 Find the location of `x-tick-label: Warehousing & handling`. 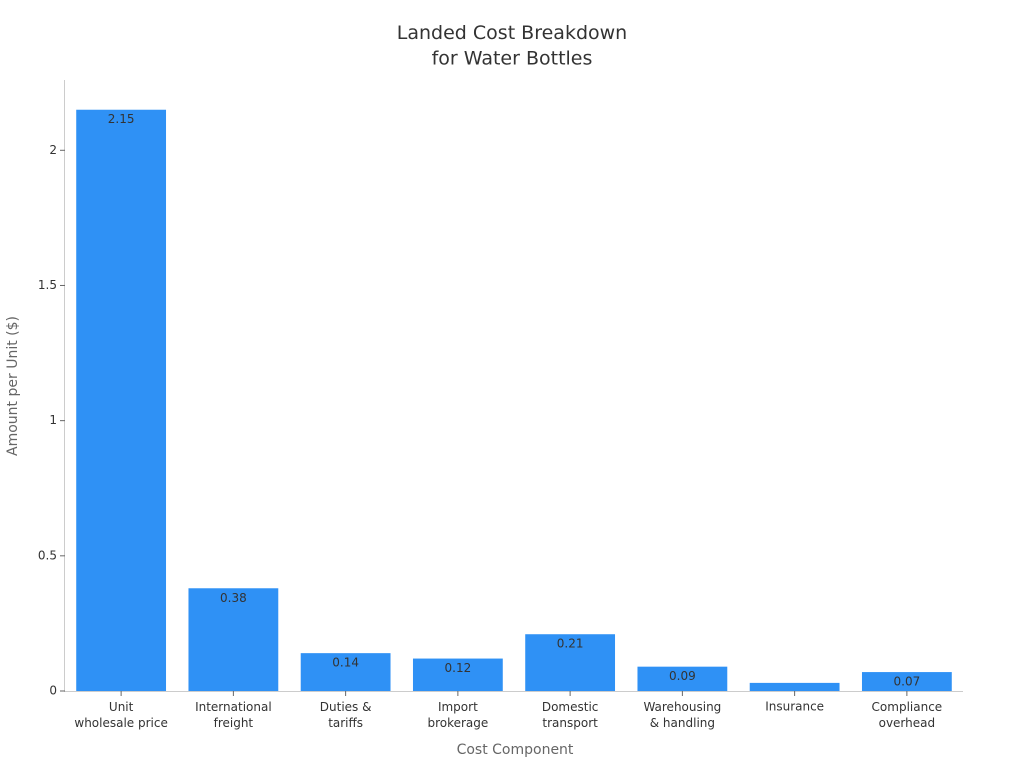

x-tick-label: Warehousing & handling is located at coordinates (682, 715).